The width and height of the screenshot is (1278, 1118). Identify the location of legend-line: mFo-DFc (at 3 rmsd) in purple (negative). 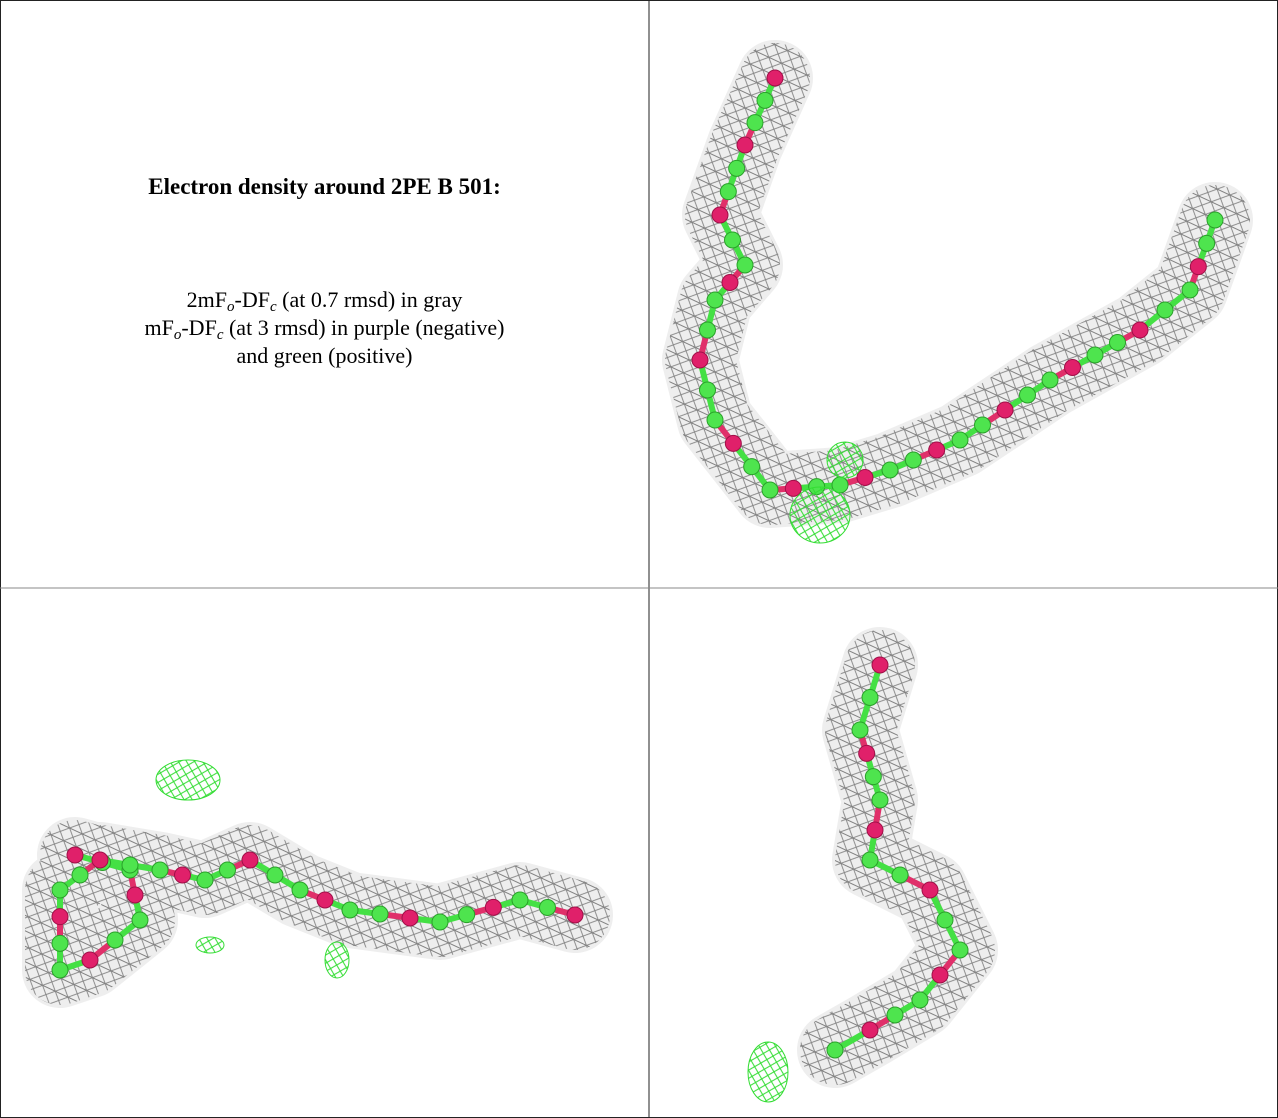
(324, 328).